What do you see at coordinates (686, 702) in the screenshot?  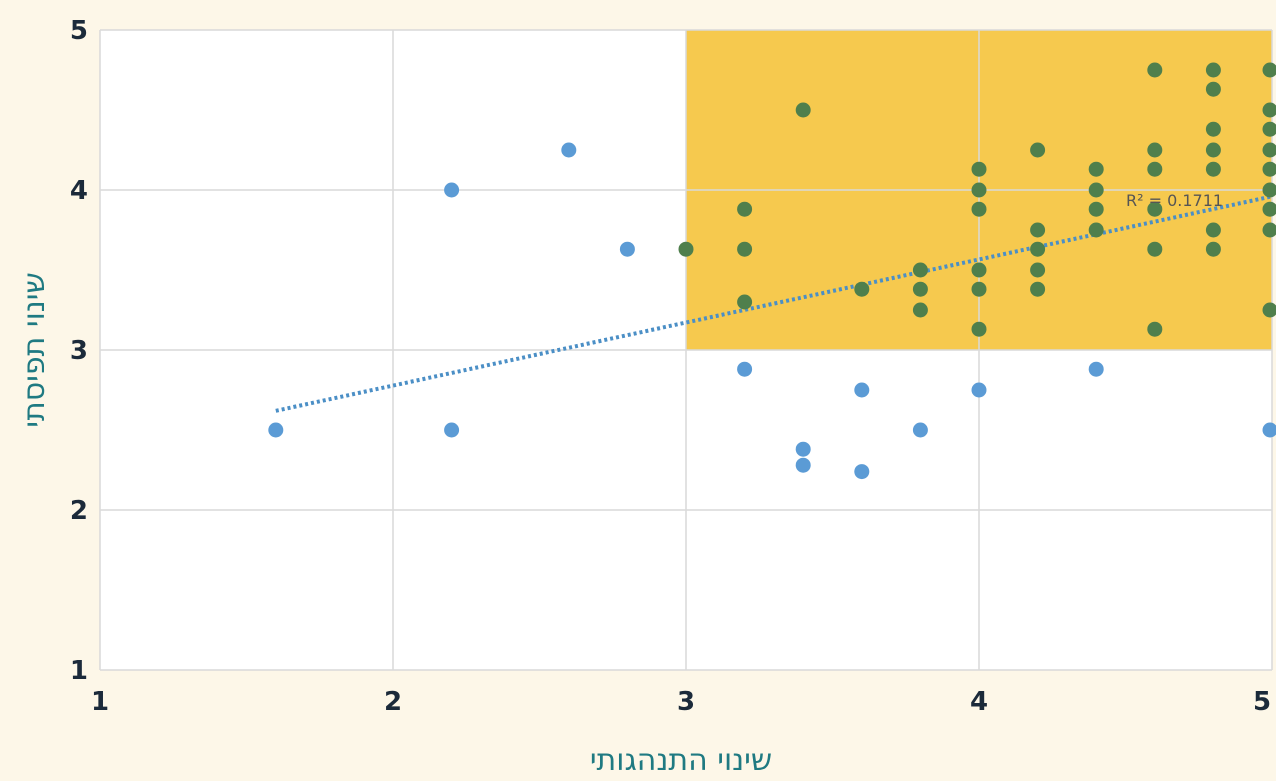 I see `x-tick-label-2: 3` at bounding box center [686, 702].